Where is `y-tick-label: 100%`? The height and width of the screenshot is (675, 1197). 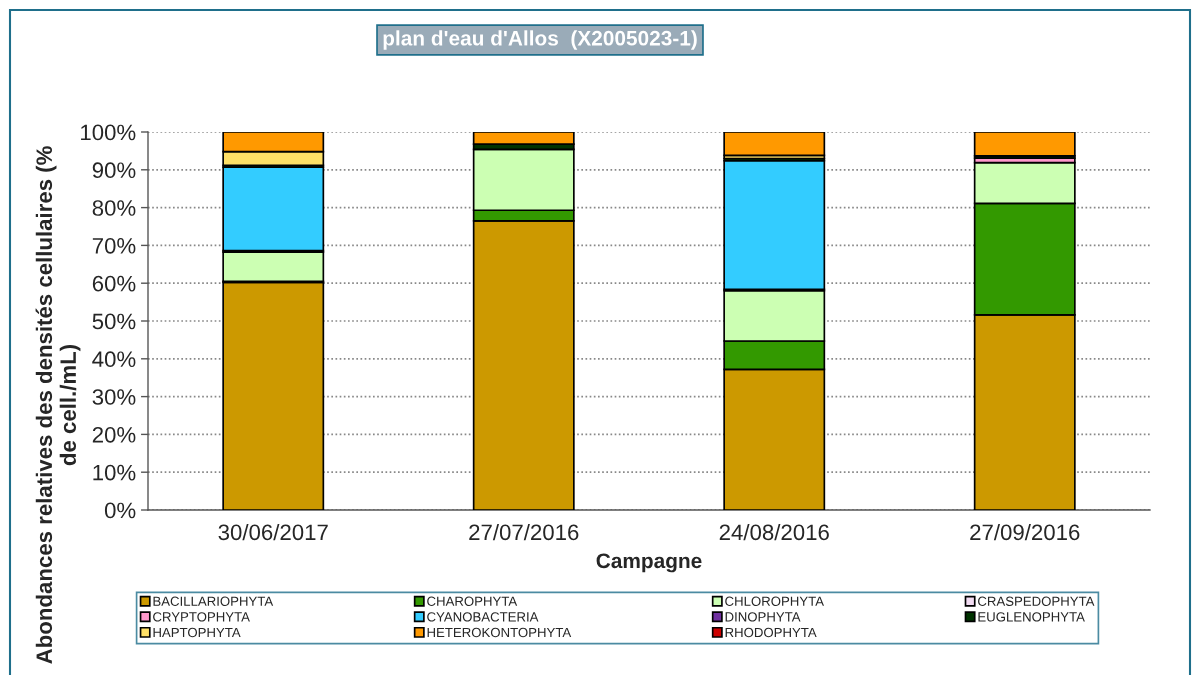 y-tick-label: 100% is located at coordinates (108, 132).